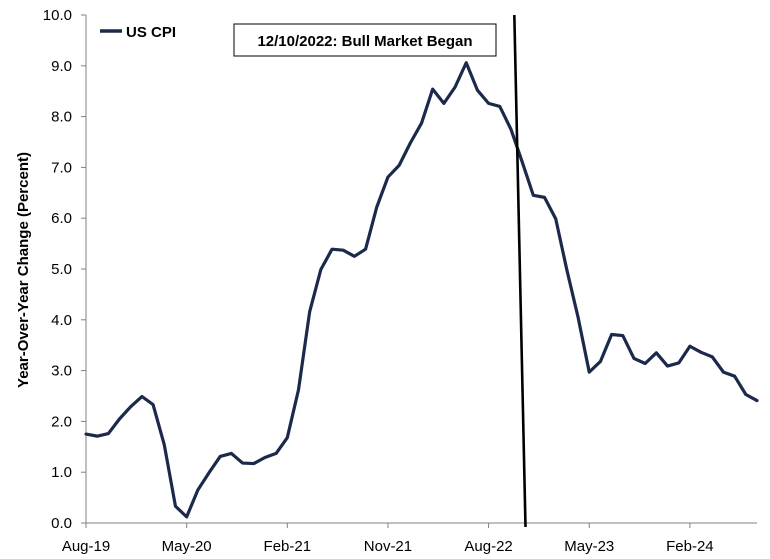 This screenshot has height=559, width=770. Describe the element at coordinates (61, 523) in the screenshot. I see `y-tick-label: 0.0` at that location.